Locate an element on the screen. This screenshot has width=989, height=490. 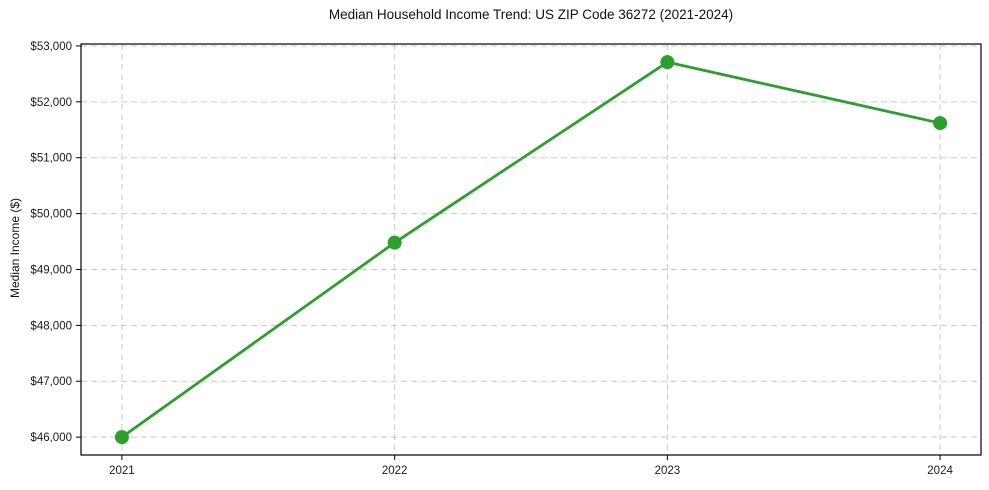
y-tick-label: $53,000 is located at coordinates (51, 47).